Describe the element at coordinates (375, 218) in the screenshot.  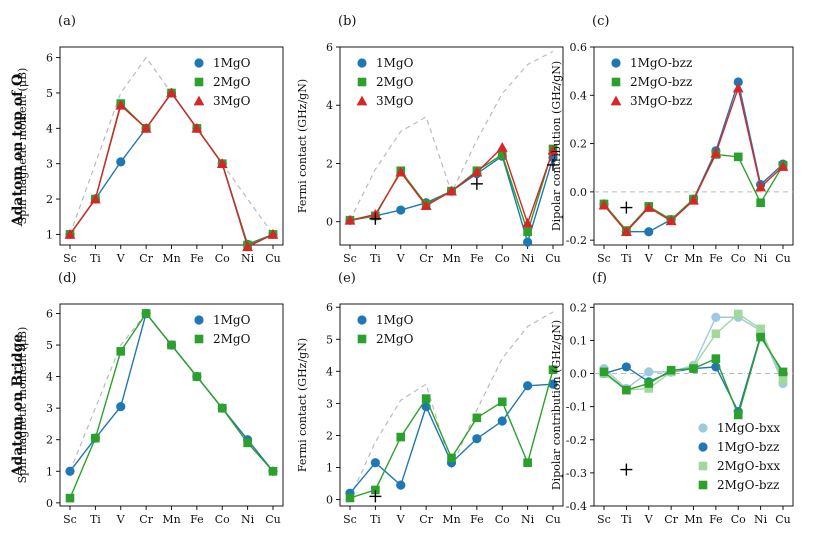
I see `panel-b-cross-marker` at that location.